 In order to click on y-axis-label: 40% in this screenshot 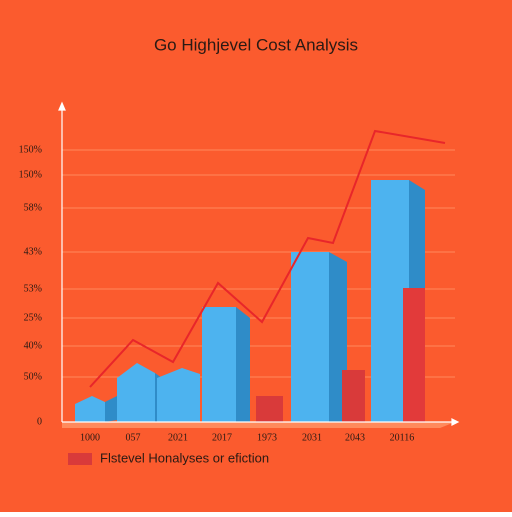, I will do `click(33, 345)`.